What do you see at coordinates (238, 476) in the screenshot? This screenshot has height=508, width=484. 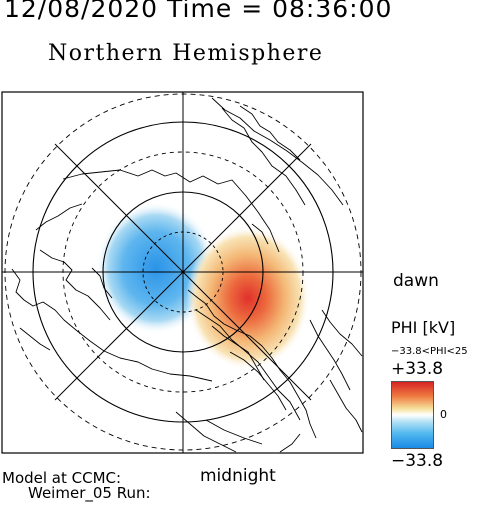 I see `midnight-label: midnight` at bounding box center [238, 476].